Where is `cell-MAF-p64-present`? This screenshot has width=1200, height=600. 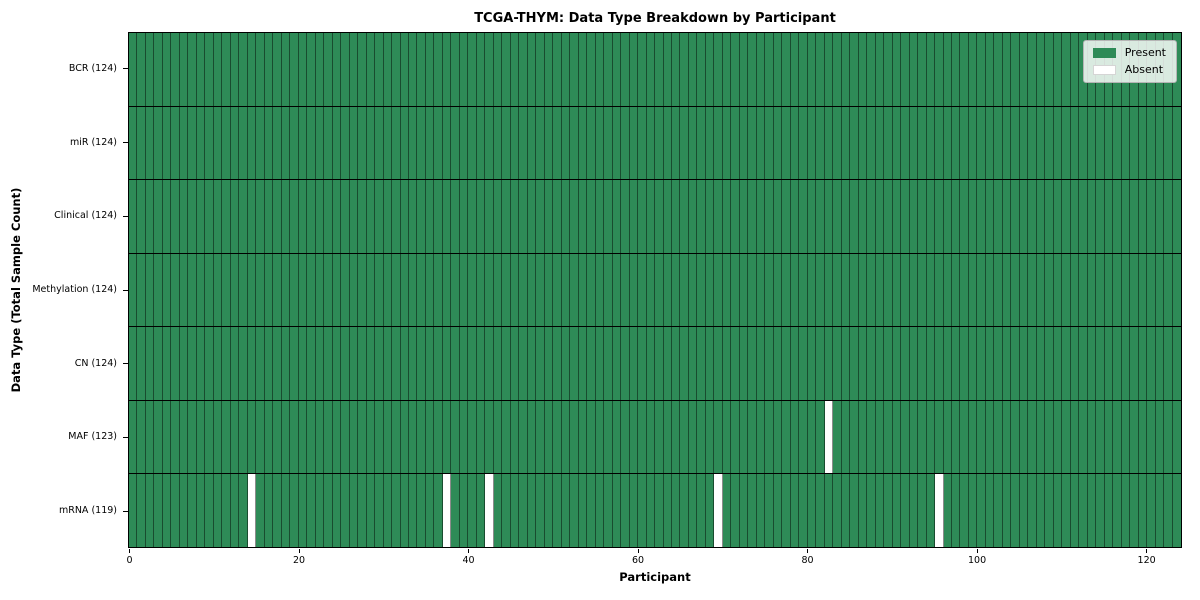 cell-MAF-p64-present is located at coordinates (676, 437).